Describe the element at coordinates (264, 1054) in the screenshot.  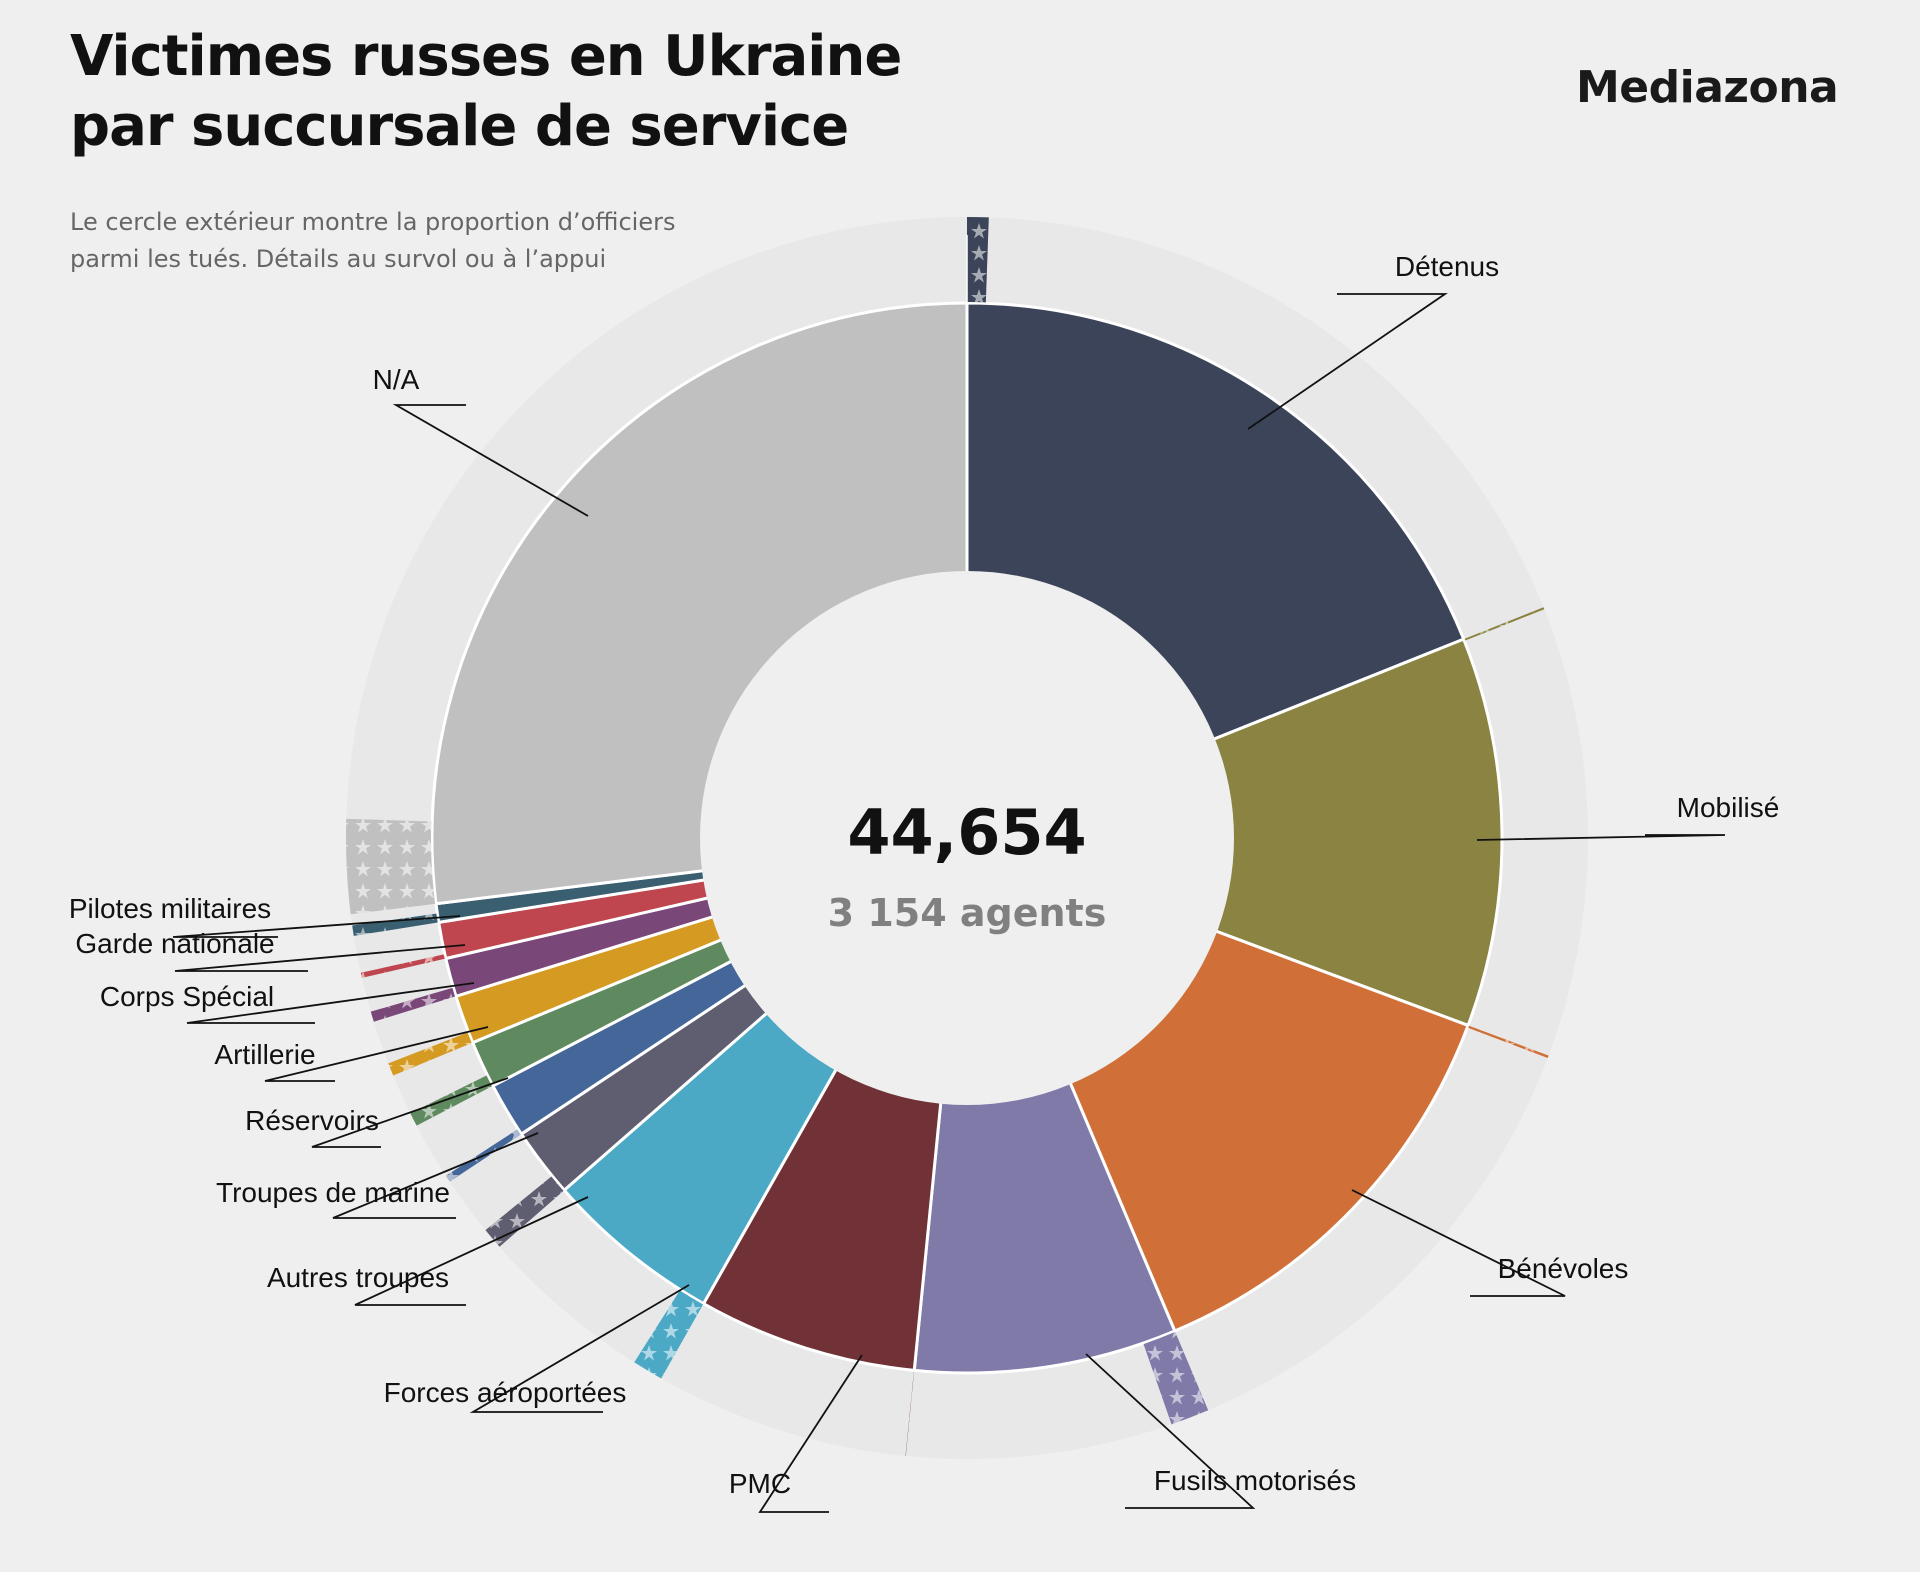
I see `label-text-artillerie: Artillerie` at that location.